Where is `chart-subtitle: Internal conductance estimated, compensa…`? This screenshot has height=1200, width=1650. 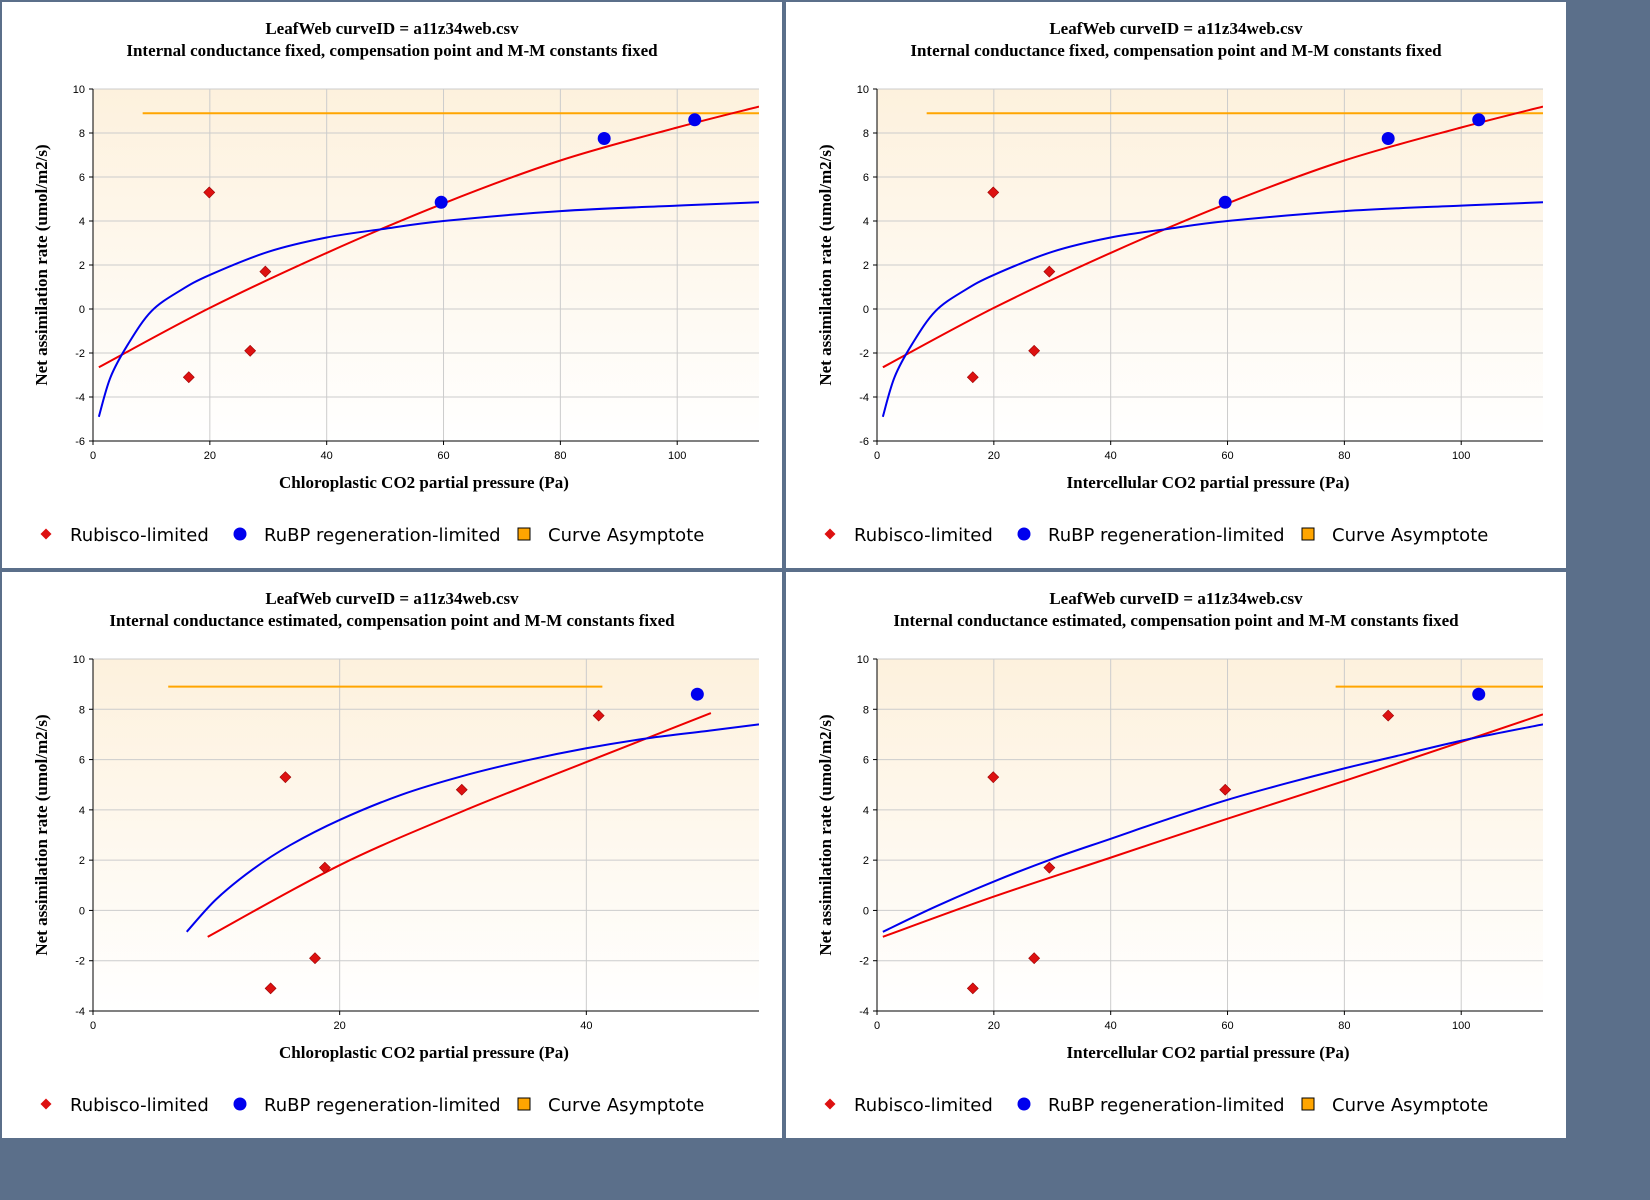 chart-subtitle: Internal conductance estimated, compensa… is located at coordinates (1176, 620).